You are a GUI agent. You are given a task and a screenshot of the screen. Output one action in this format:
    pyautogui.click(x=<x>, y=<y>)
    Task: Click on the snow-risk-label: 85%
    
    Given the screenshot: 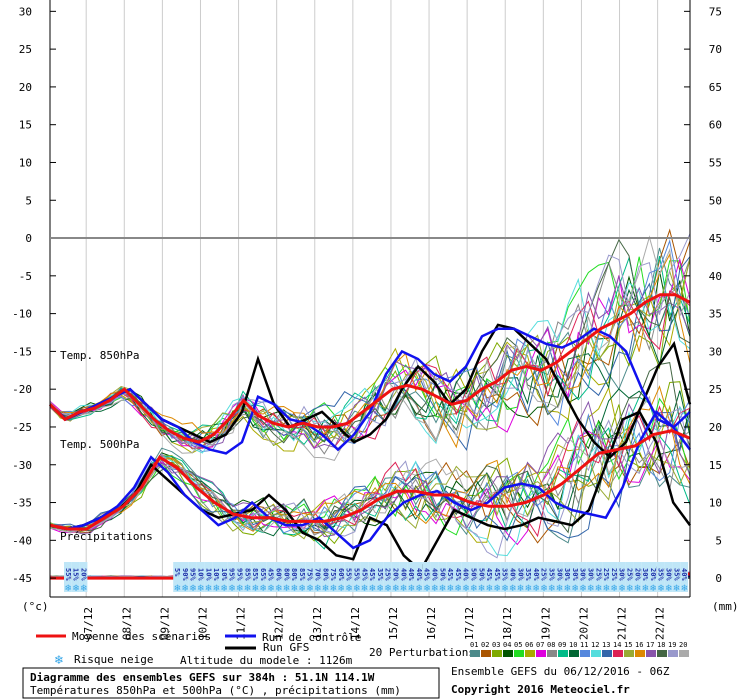 What is the action you would take?
    pyautogui.click(x=302, y=574)
    